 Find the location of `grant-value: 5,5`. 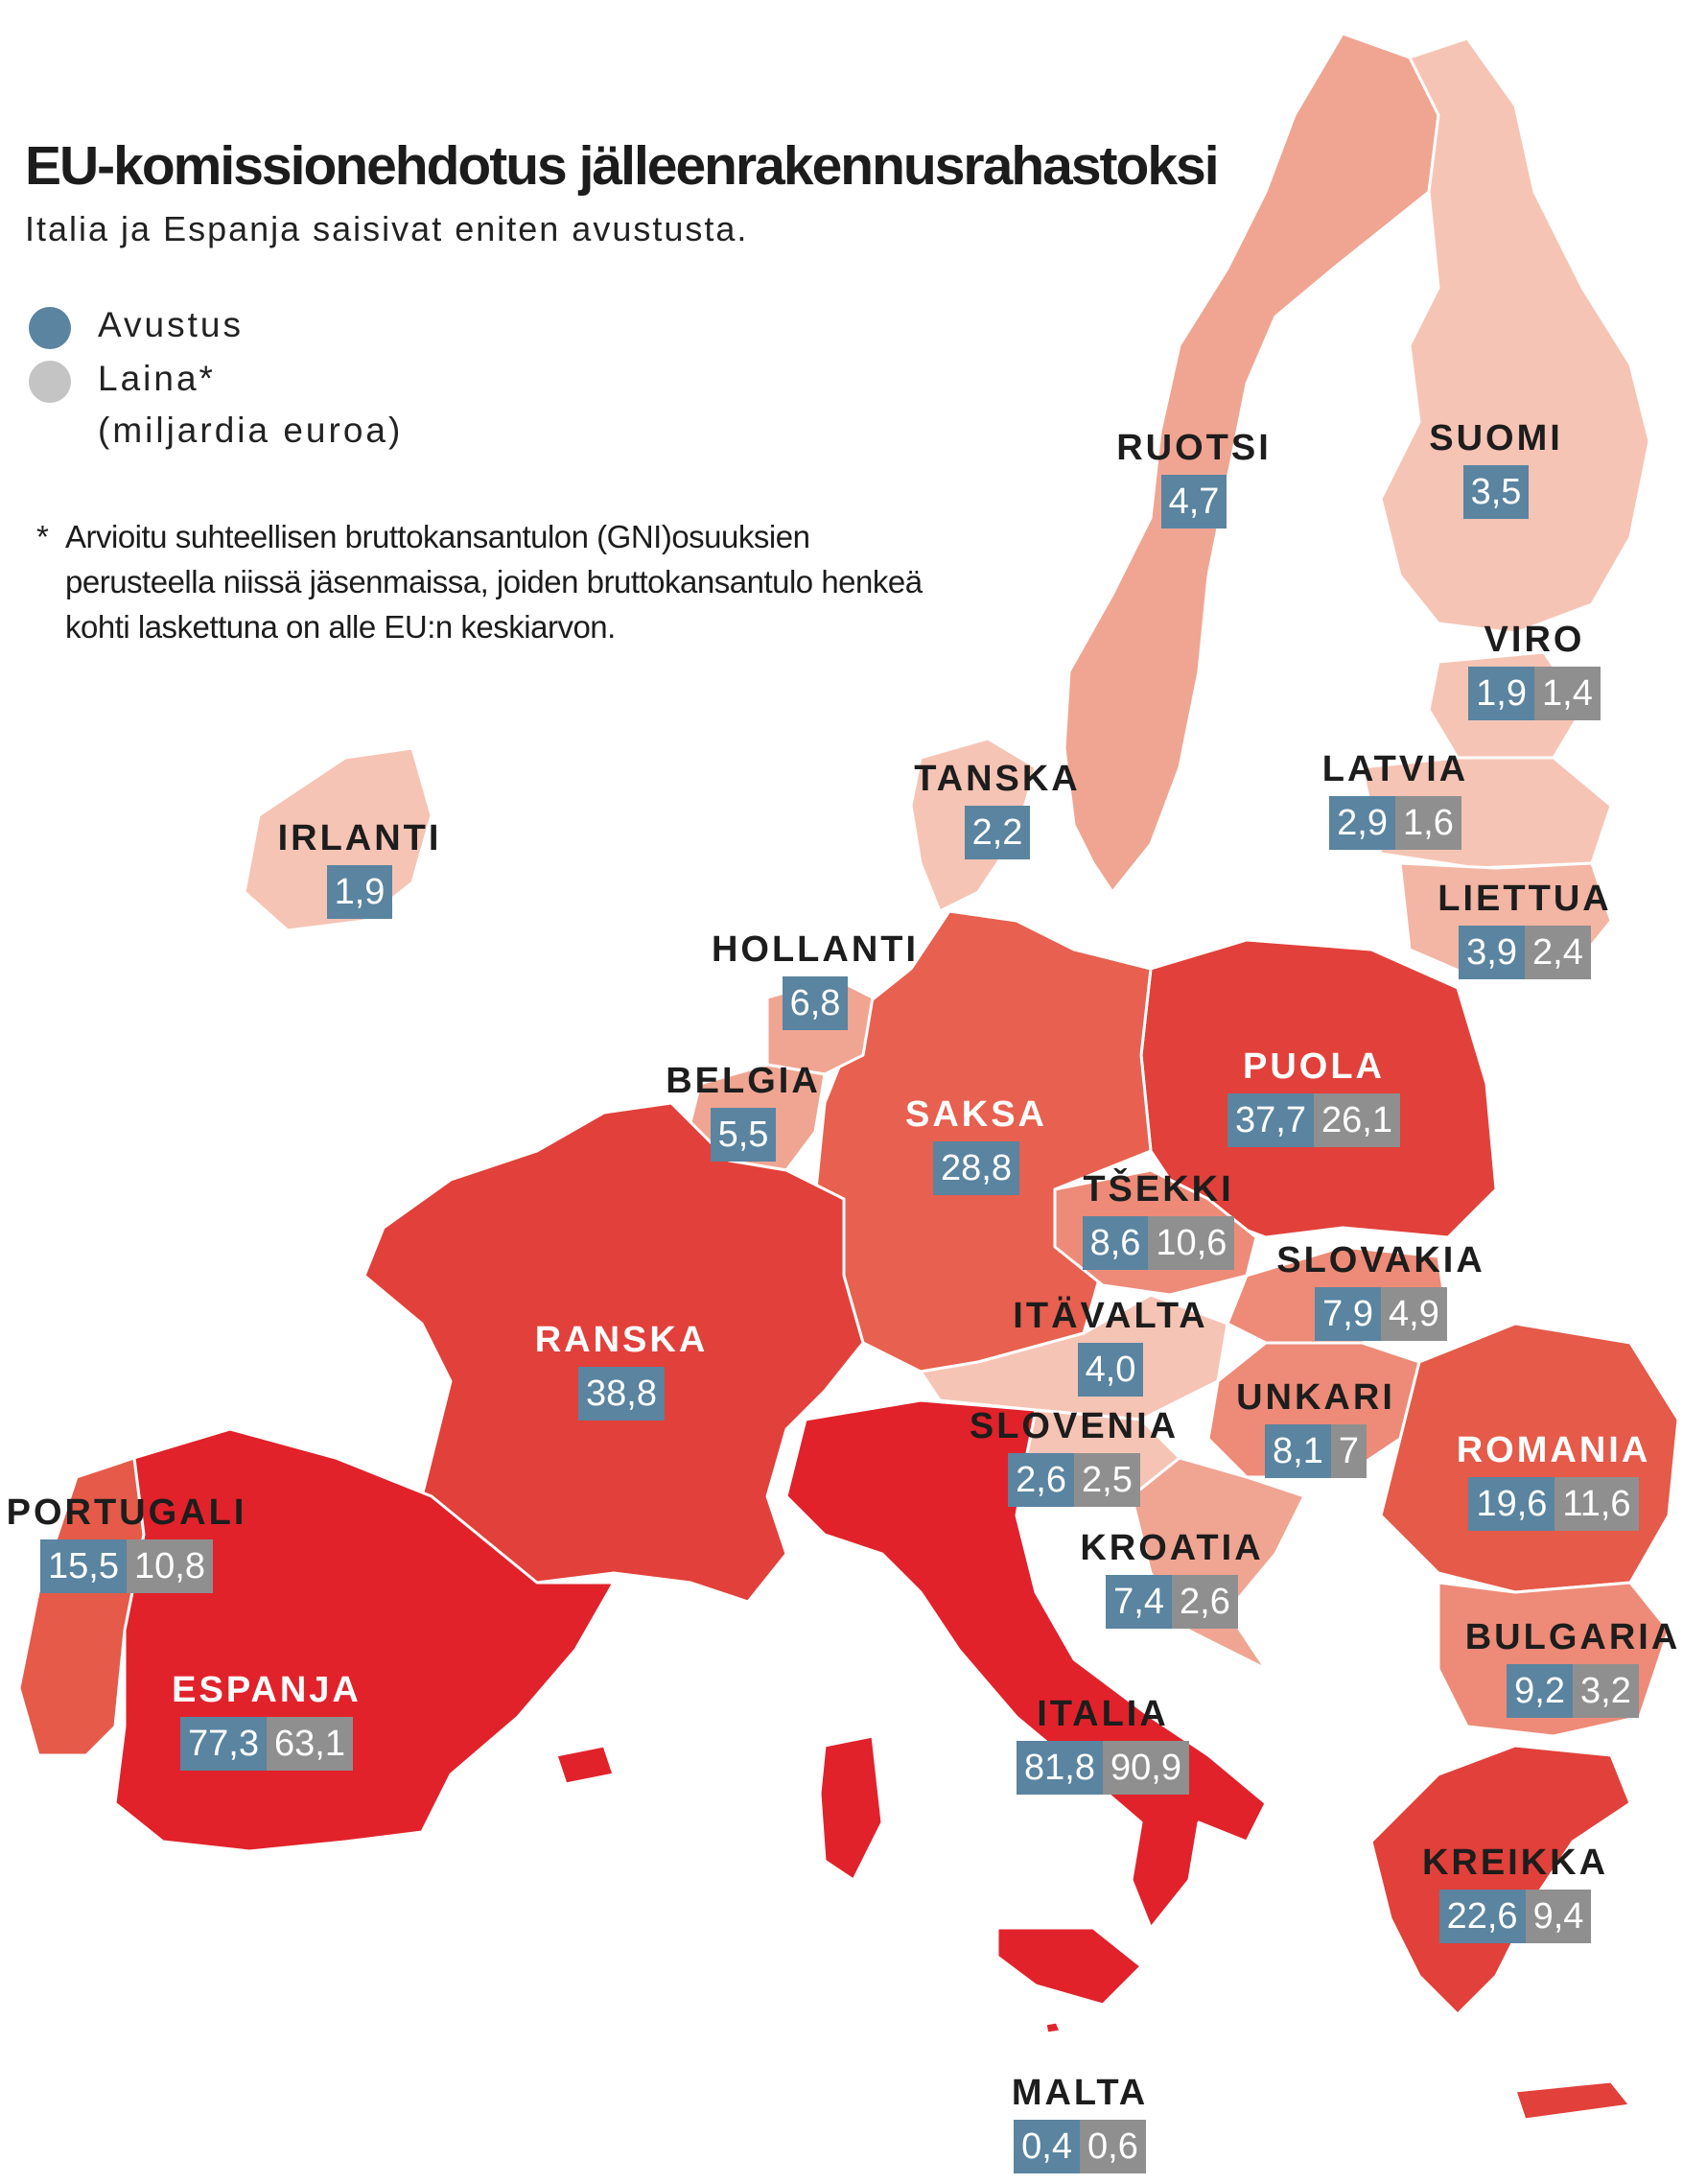

grant-value: 5,5 is located at coordinates (743, 1135).